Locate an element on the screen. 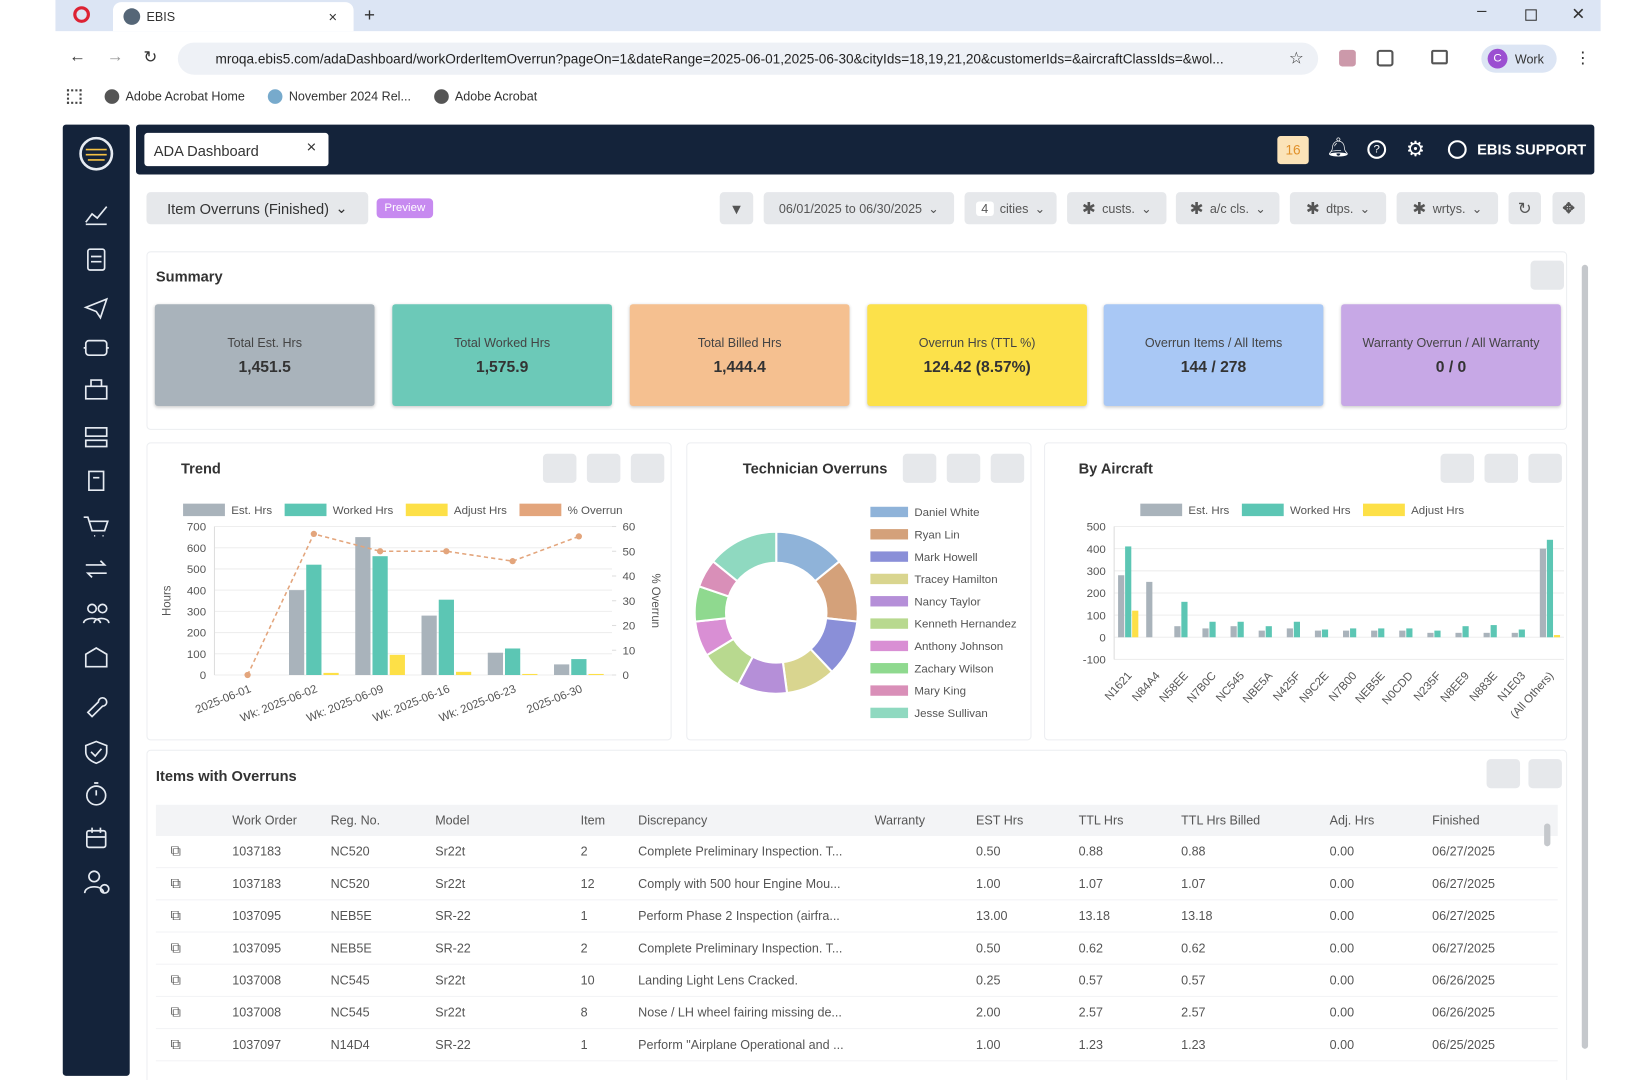 This screenshot has height=1080, width=1632. filter-button: ▼ is located at coordinates (736, 208).